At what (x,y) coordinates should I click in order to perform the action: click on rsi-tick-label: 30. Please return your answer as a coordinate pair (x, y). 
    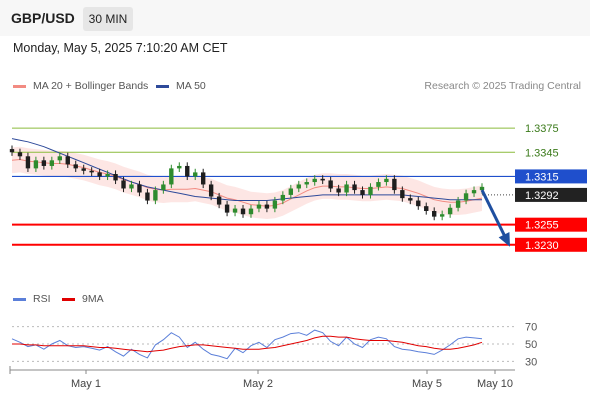
    Looking at the image, I should click on (531, 362).